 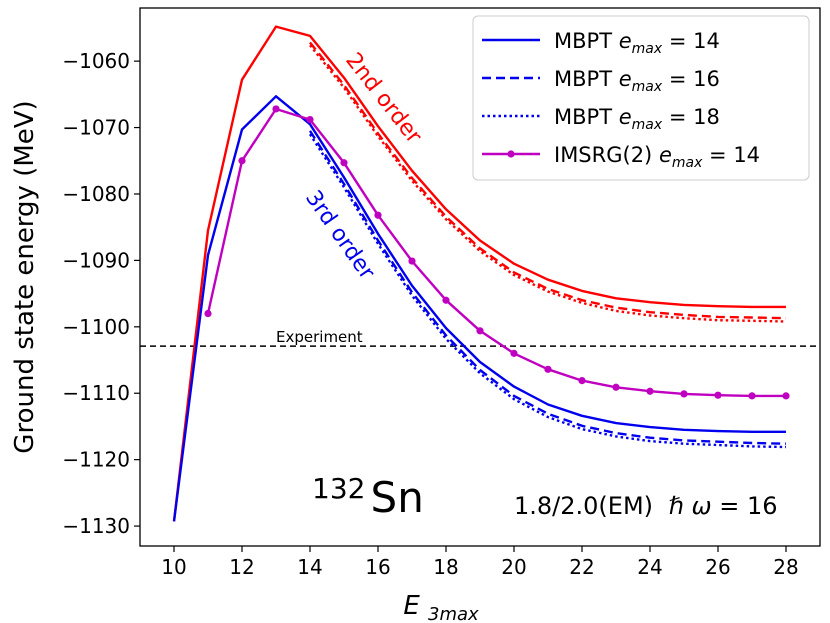 What do you see at coordinates (96, 194) in the screenshot?
I see `y-tick-label: −1080` at bounding box center [96, 194].